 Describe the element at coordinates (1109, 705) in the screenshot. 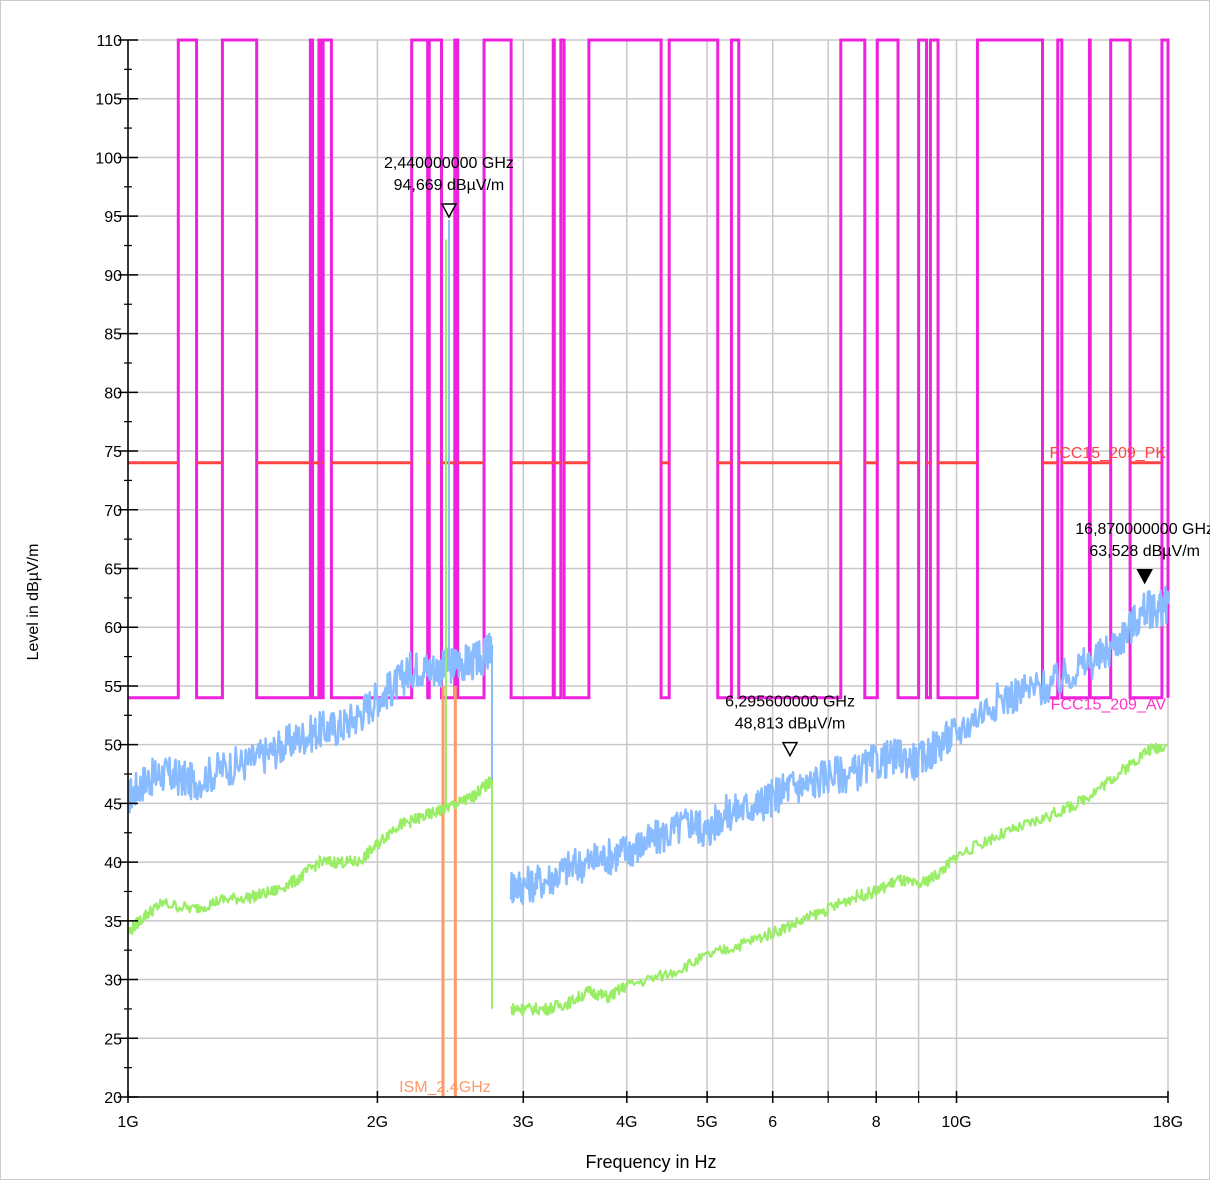

I see `average-limit-label: FCC15_209_AV` at that location.